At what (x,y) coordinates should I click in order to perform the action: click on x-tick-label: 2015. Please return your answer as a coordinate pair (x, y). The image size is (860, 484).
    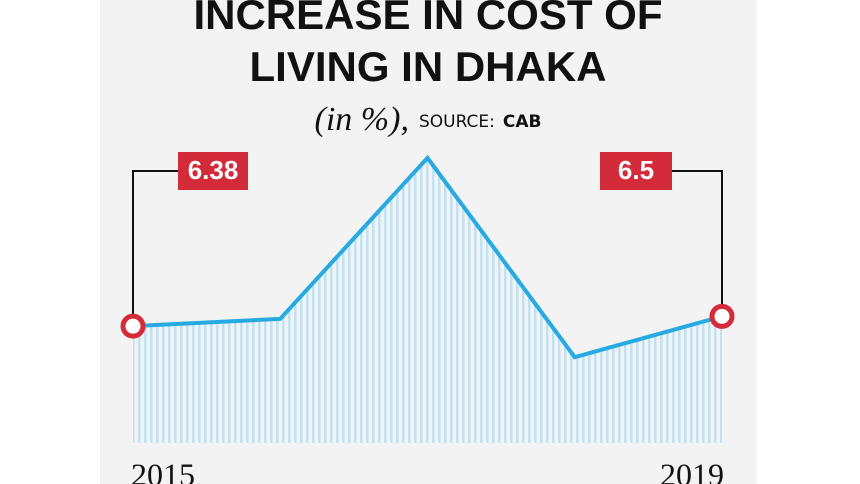
    Looking at the image, I should click on (163, 470).